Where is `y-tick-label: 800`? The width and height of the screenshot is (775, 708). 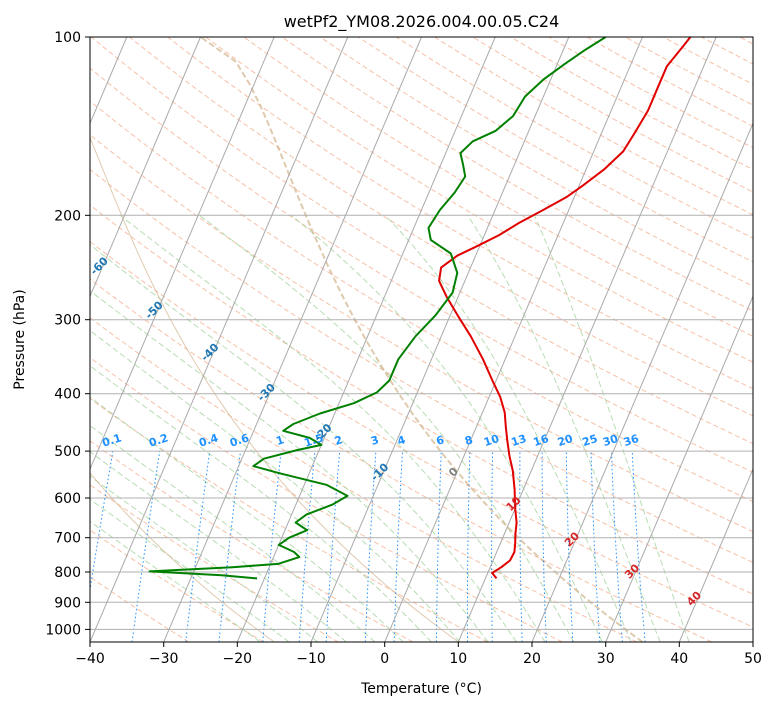 y-tick-label: 800 is located at coordinates (67, 573).